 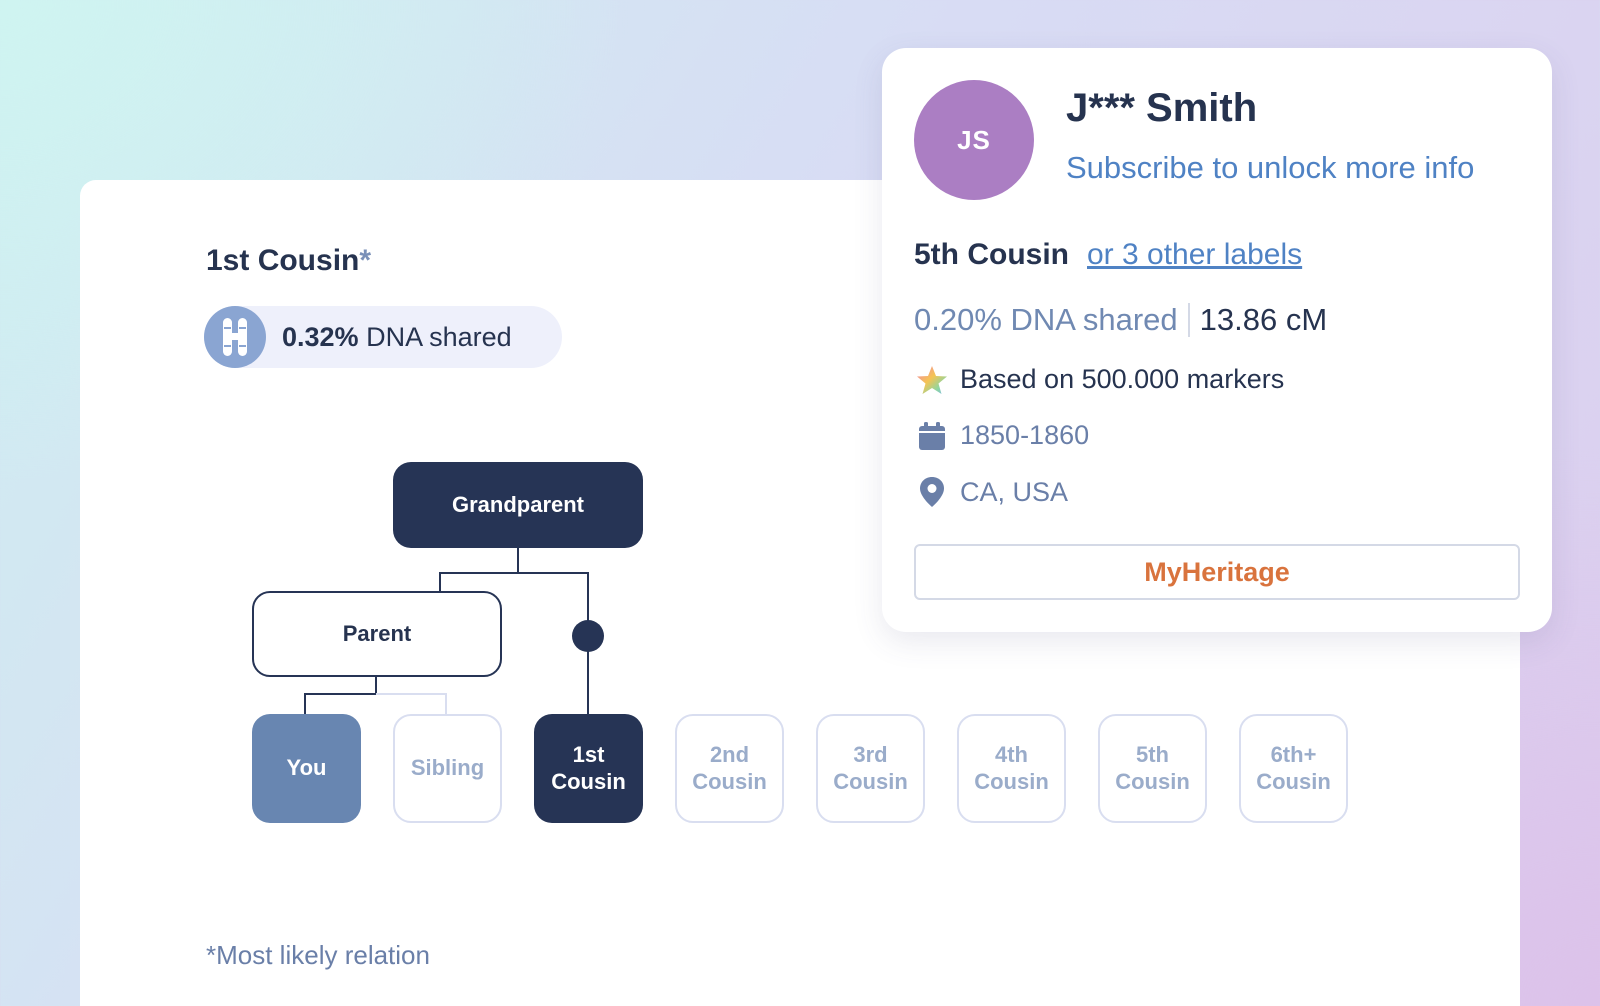 What do you see at coordinates (1195, 254) in the screenshot?
I see `other-labels-link: or 3 other labels` at bounding box center [1195, 254].